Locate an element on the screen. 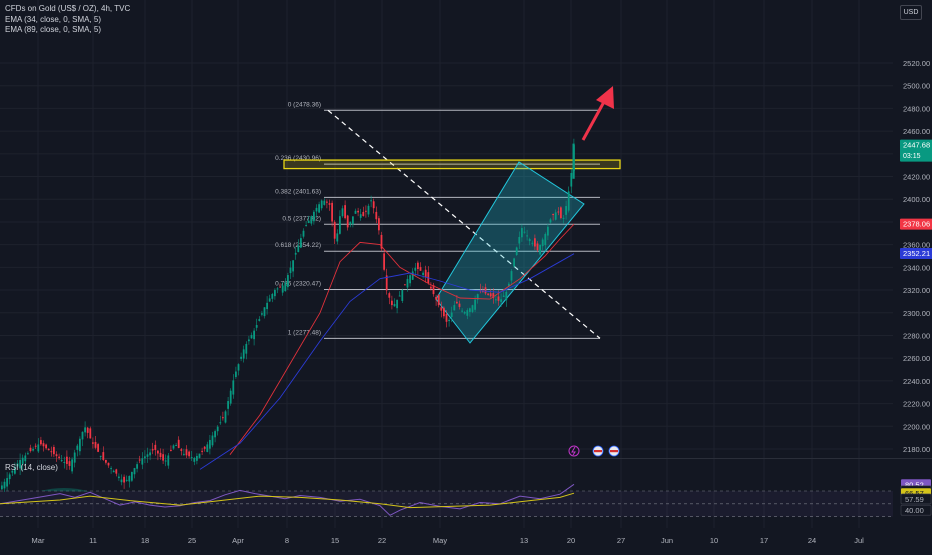 This screenshot has height=555, width=932. event-icons is located at coordinates (594, 451).